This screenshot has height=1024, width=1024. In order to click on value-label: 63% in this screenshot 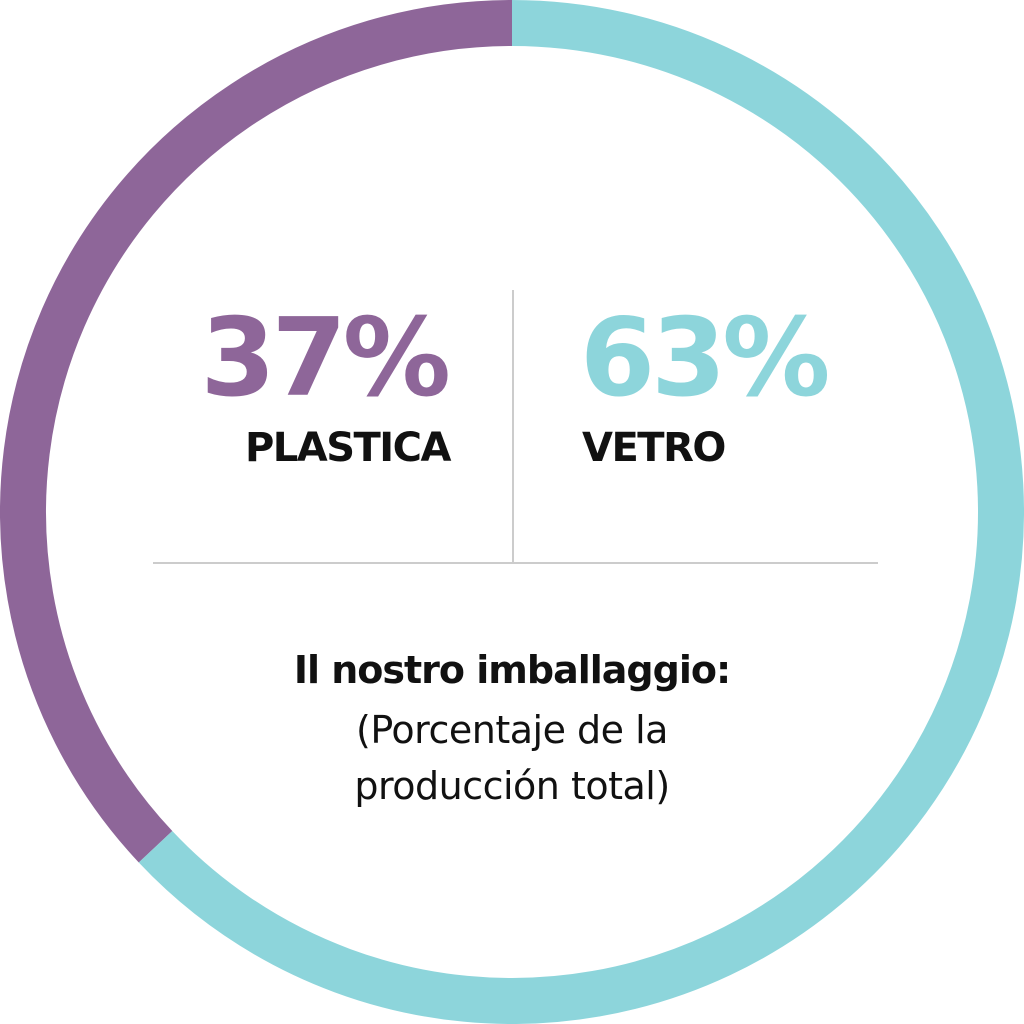, I will do `click(703, 358)`.